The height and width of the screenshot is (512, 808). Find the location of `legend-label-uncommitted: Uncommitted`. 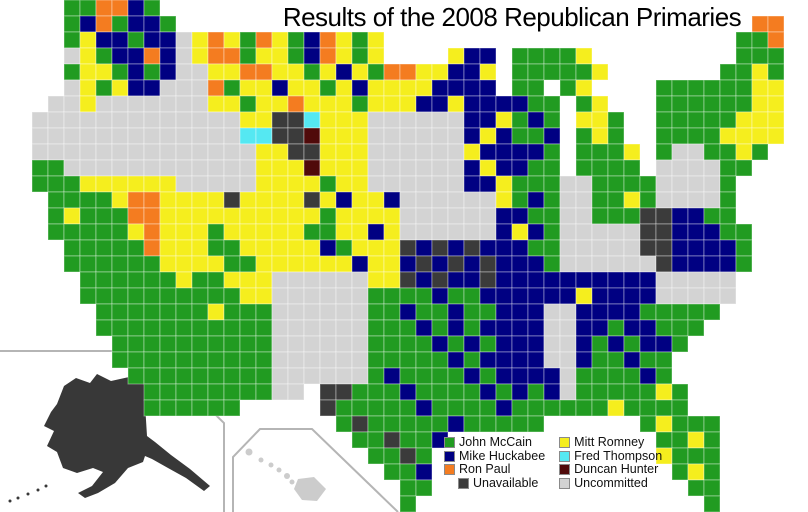

legend-label-uncommitted: Uncommitted is located at coordinates (611, 482).